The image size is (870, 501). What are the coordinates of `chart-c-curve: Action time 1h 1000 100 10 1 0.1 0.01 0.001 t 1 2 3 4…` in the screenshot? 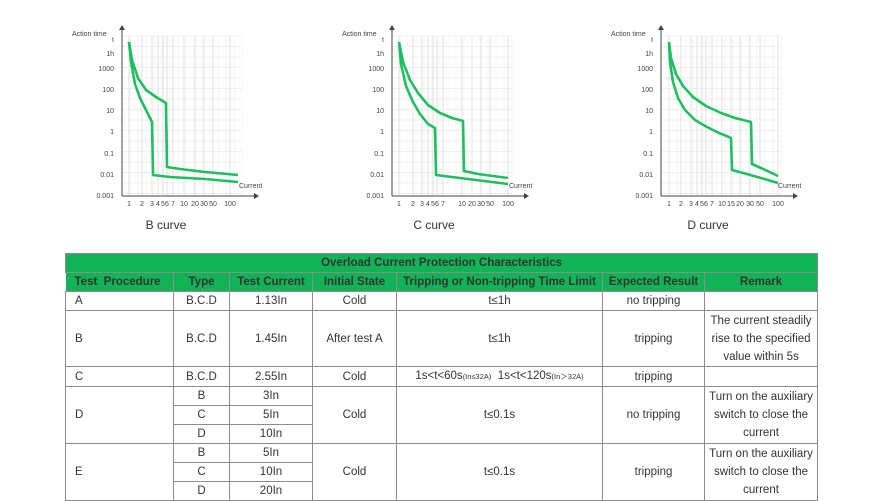 It's located at (465, 120).